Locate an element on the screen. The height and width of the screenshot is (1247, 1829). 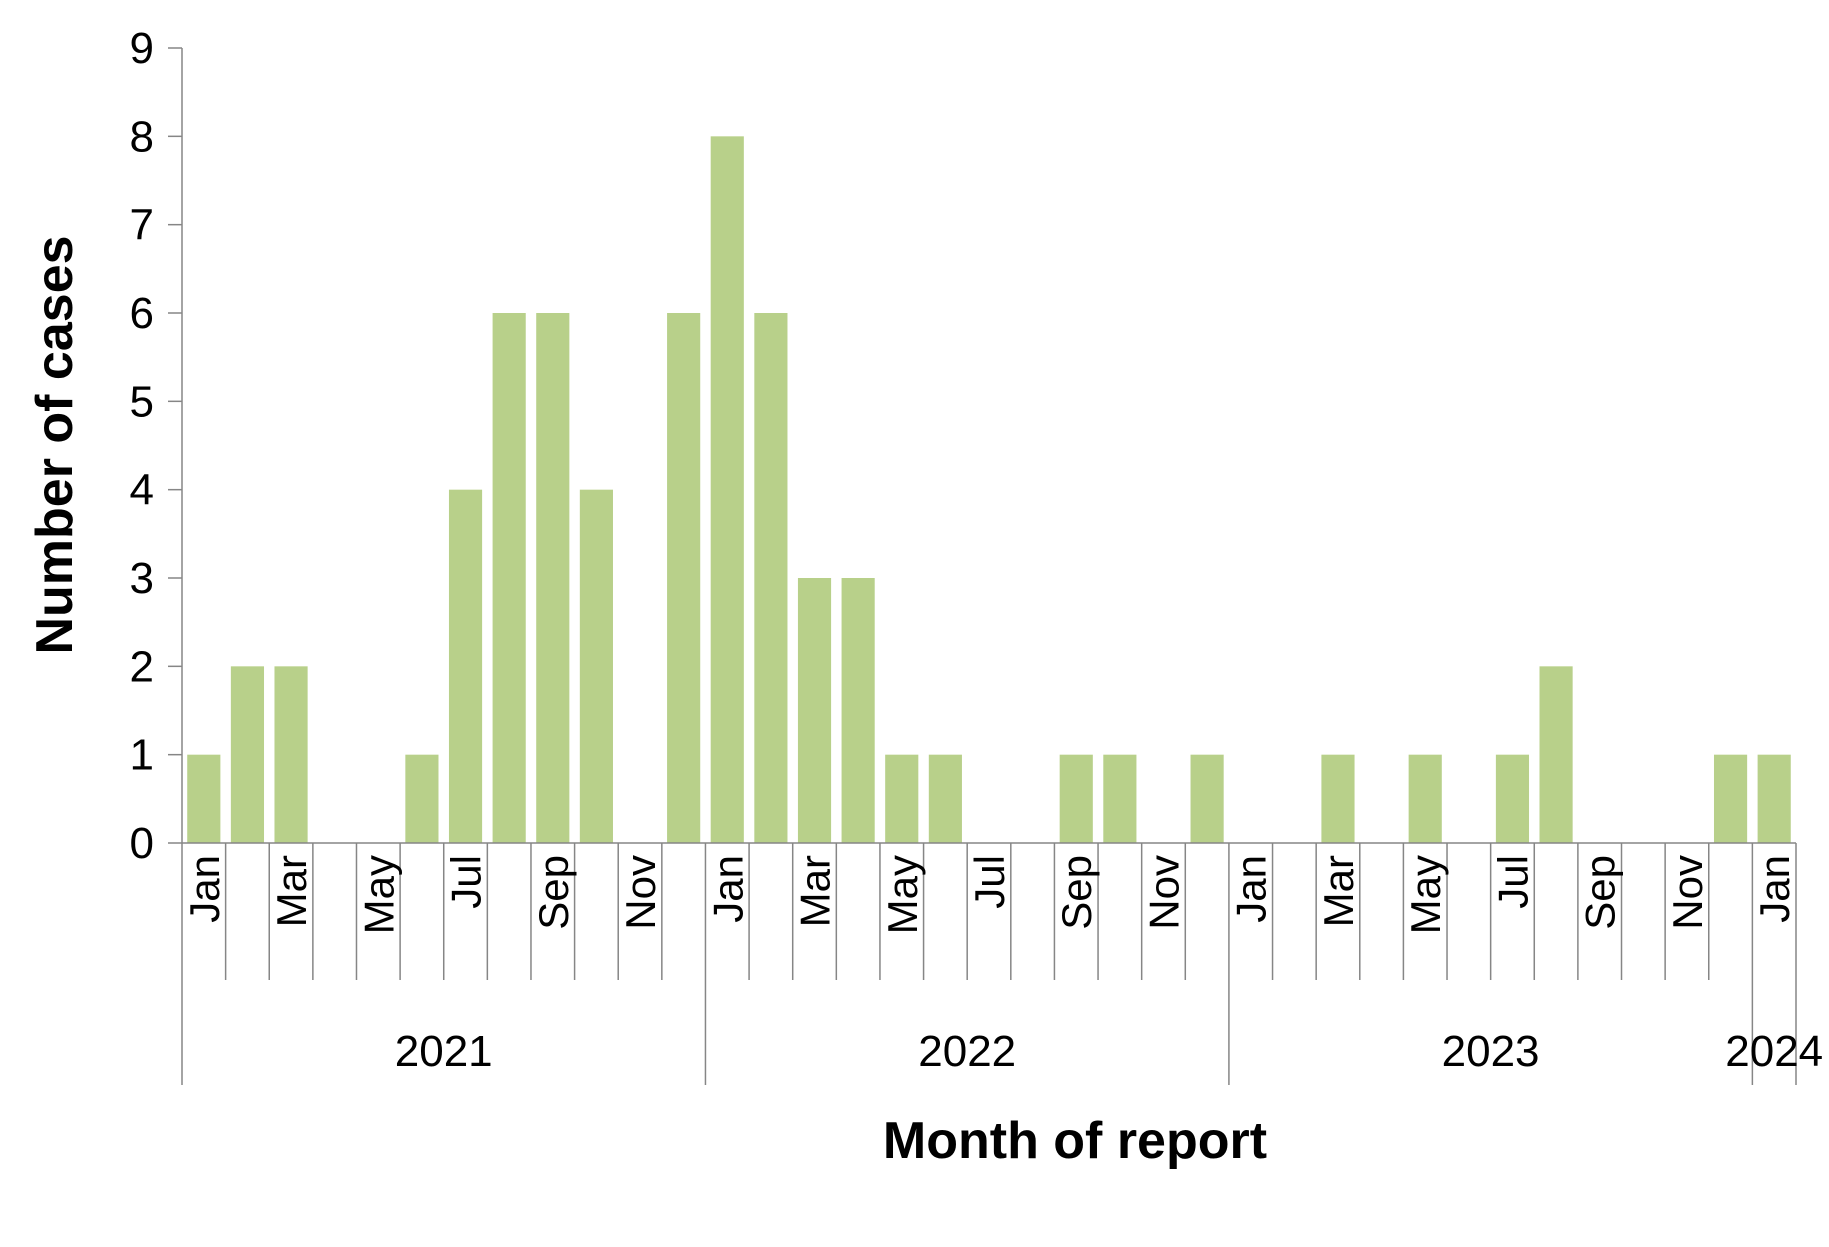
y-tick-label: 8 is located at coordinates (142, 136).